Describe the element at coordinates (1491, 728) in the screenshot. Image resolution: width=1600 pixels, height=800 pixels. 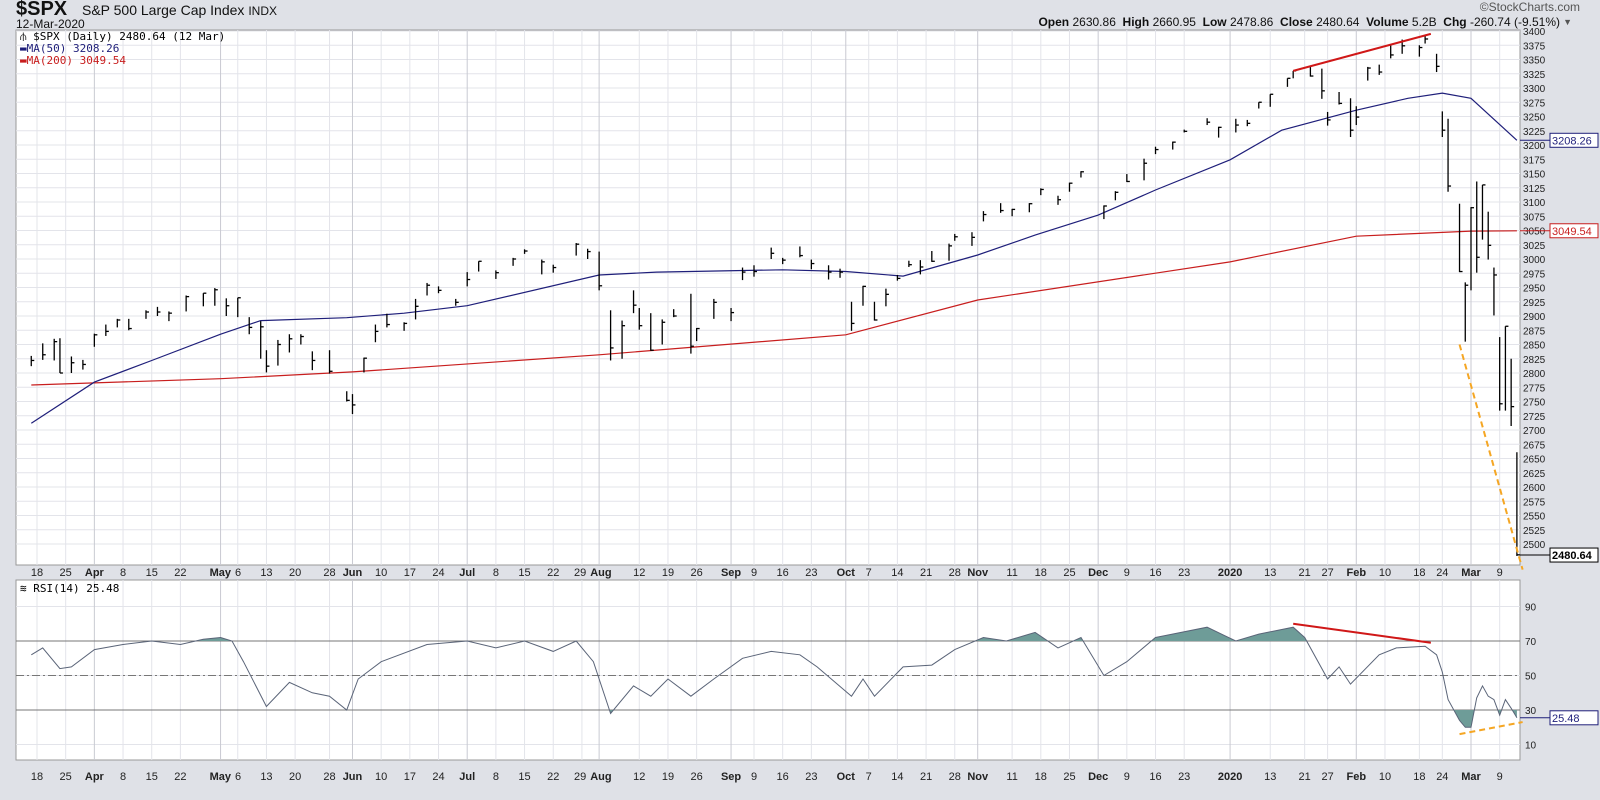
I see `rsi-trendline` at that location.